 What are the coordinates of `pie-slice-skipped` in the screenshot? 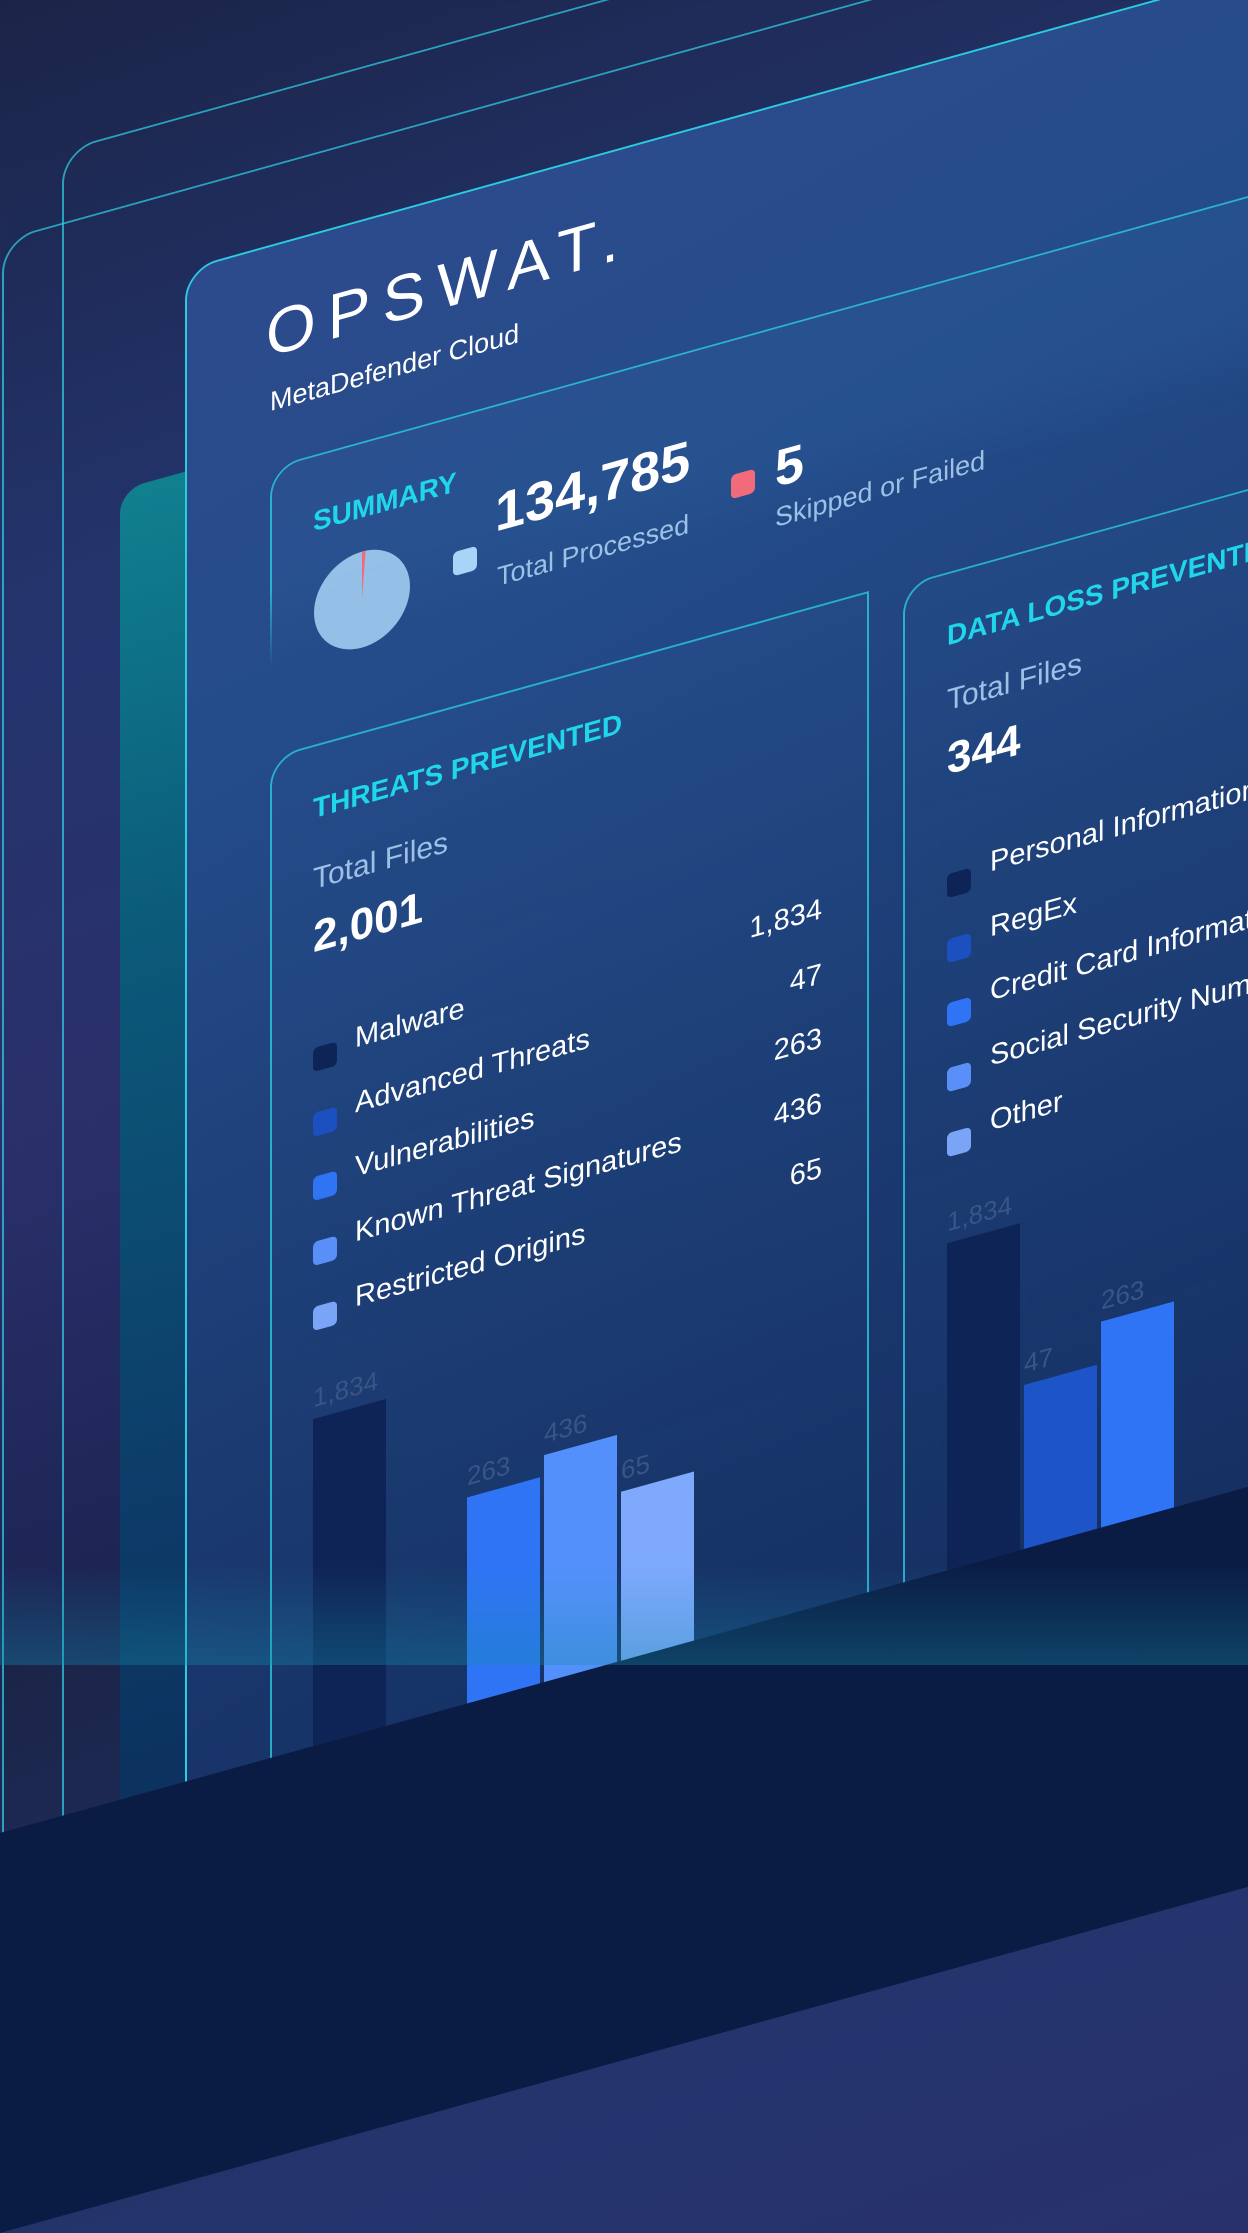 It's located at (364, 575).